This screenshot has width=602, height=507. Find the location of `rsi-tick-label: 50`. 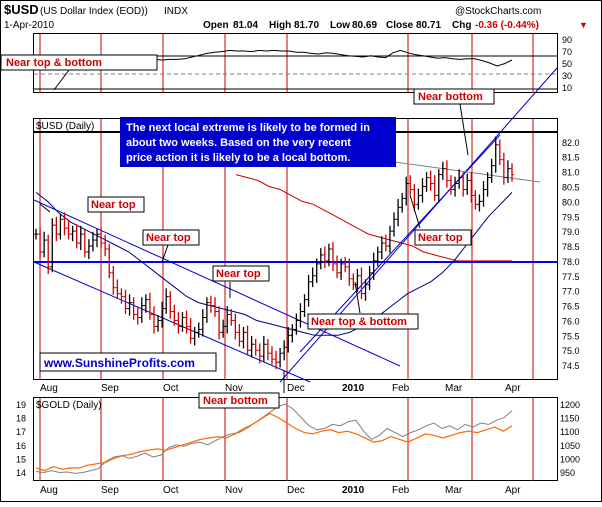

rsi-tick-label: 50 is located at coordinates (567, 64).